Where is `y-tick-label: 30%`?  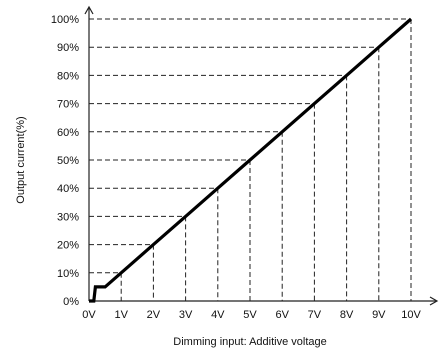
y-tick-label: 30% is located at coordinates (68, 217).